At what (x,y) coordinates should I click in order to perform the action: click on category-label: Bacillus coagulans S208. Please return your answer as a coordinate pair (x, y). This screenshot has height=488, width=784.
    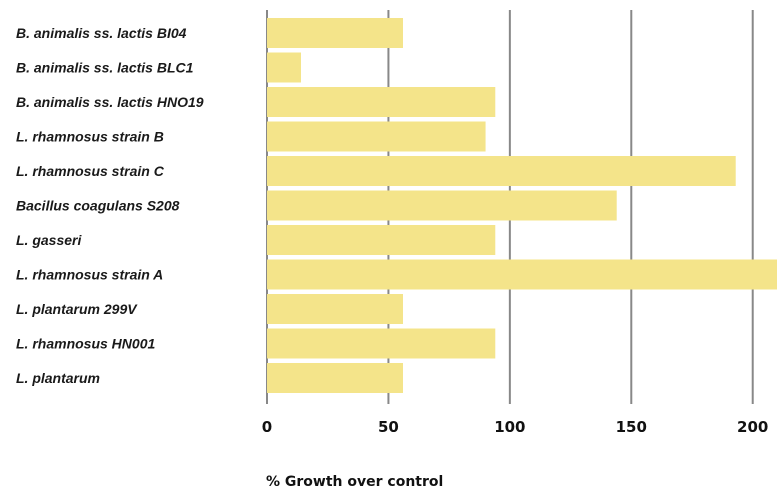
    Looking at the image, I should click on (98, 206).